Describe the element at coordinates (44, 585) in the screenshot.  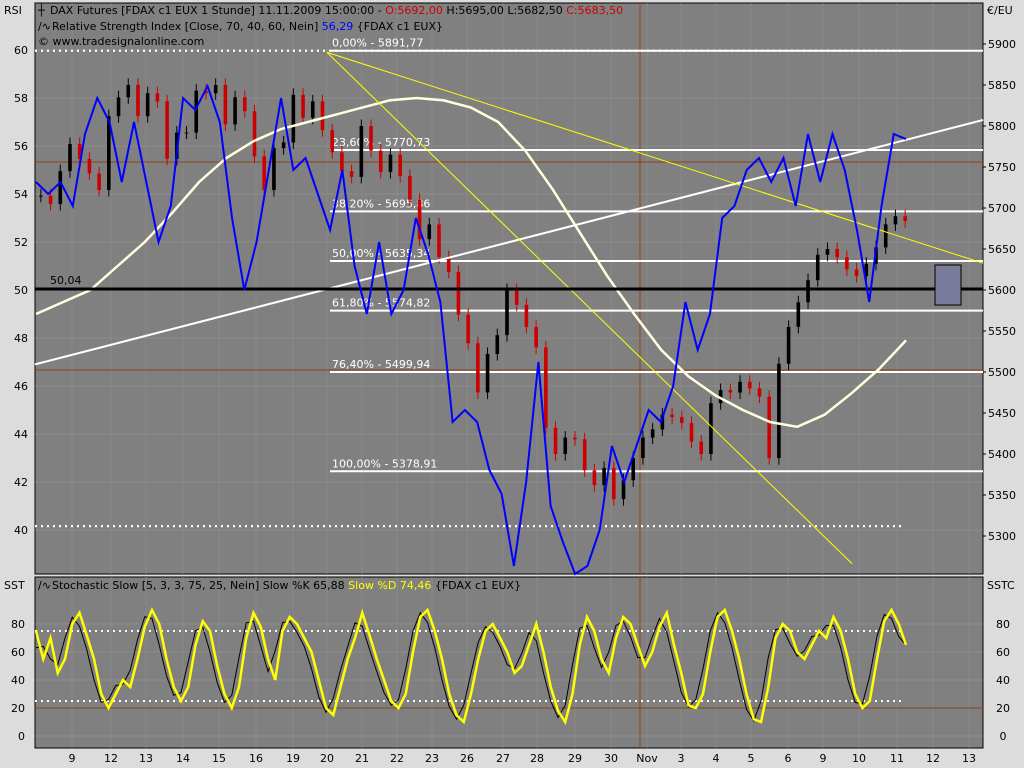
I see `stoch-indicator-icon: ∕∿` at that location.